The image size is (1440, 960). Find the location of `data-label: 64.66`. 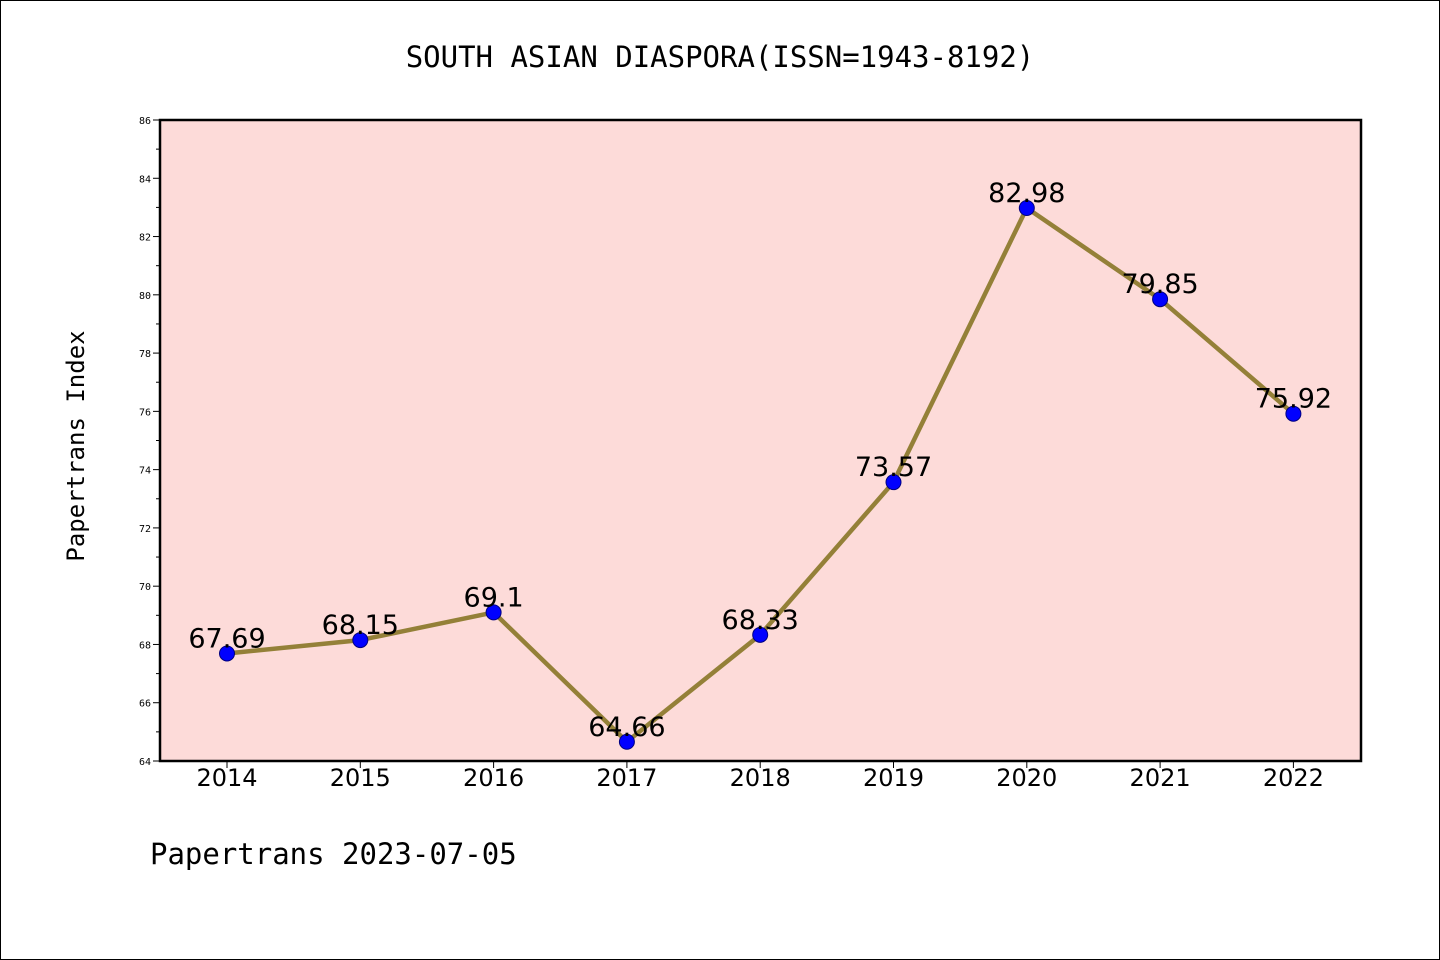

data-label: 64.66 is located at coordinates (626, 727).